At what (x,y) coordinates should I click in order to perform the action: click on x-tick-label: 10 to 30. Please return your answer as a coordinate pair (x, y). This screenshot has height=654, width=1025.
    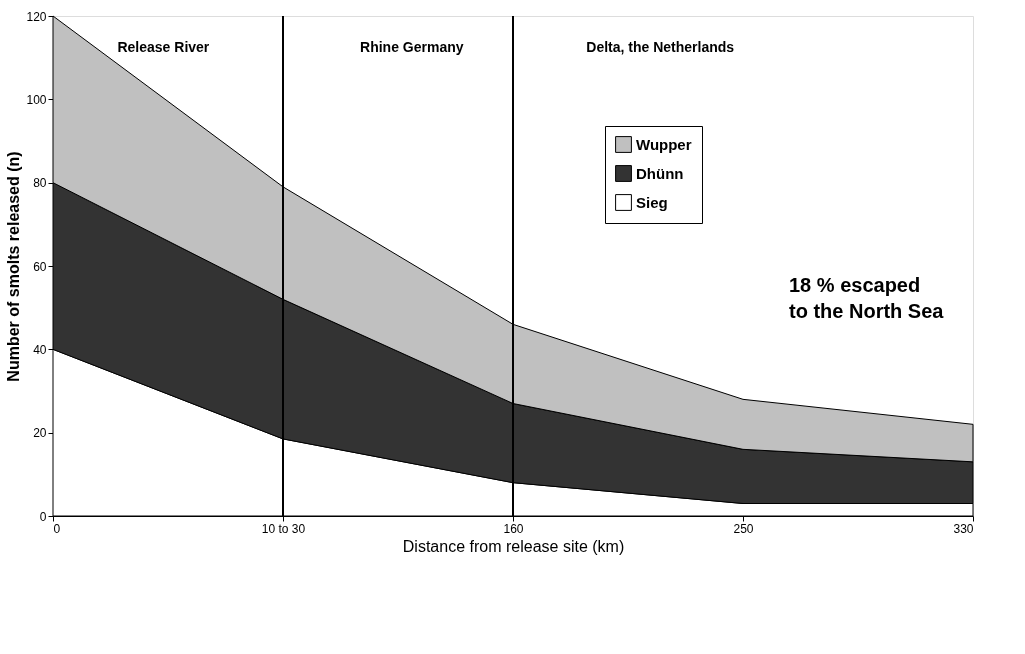
    Looking at the image, I should click on (283, 528).